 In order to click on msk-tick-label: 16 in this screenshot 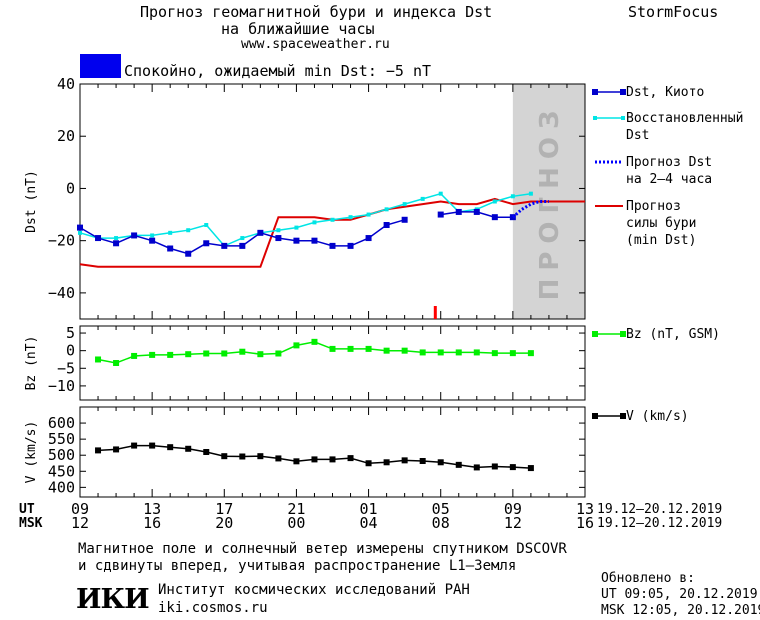, I will do `click(585, 523)`.